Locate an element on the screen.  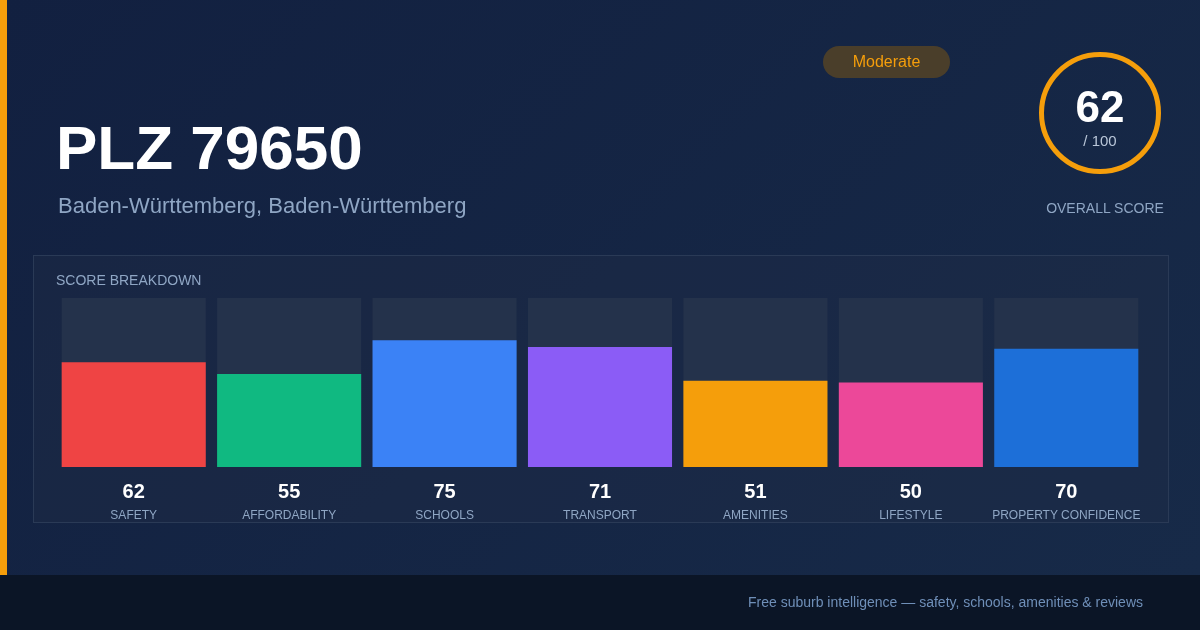
text: Free suburb intelligence — safety, schools, amenities & reviews is located at coordinates (945, 602).